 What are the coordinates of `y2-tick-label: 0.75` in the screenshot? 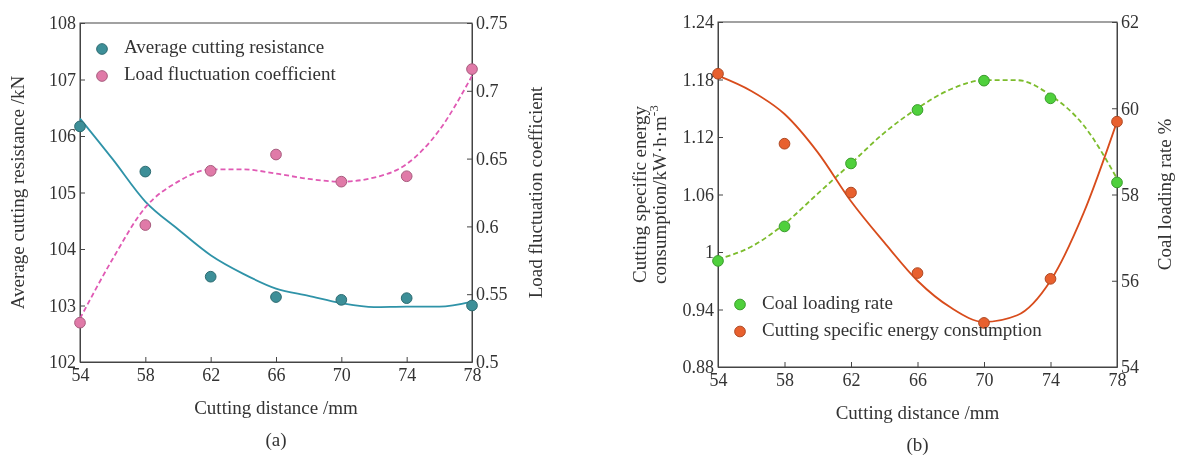 It's located at (492, 23).